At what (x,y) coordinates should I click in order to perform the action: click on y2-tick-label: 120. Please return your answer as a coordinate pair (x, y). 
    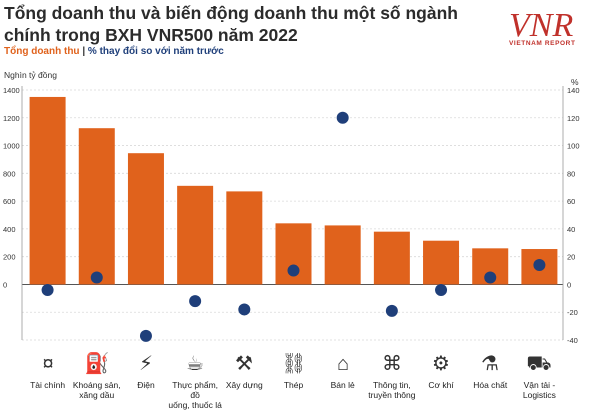
    Looking at the image, I should click on (573, 118).